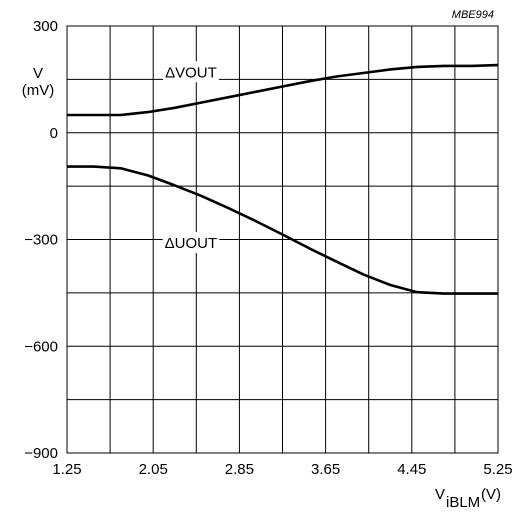 This screenshot has height=515, width=517. Describe the element at coordinates (38, 90) in the screenshot. I see `y-axis-unit: (mV)` at that location.